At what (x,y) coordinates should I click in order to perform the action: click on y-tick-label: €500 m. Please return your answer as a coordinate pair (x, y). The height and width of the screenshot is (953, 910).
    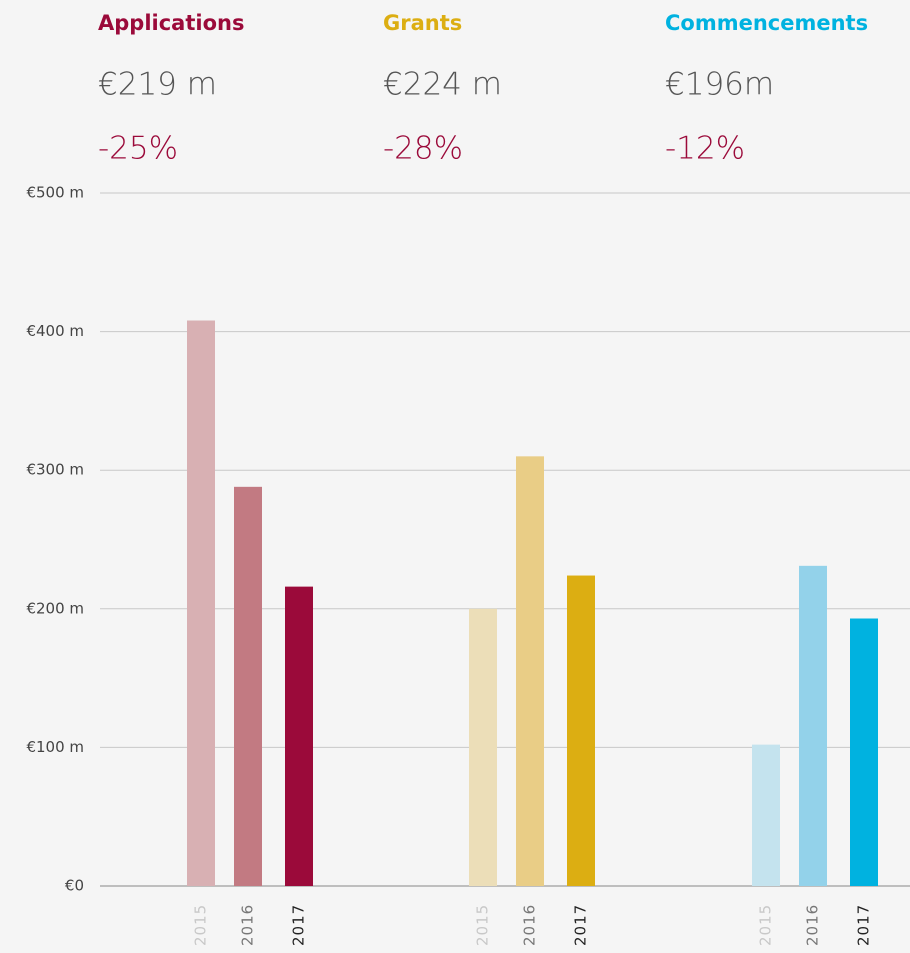
    Looking at the image, I should click on (55, 193).